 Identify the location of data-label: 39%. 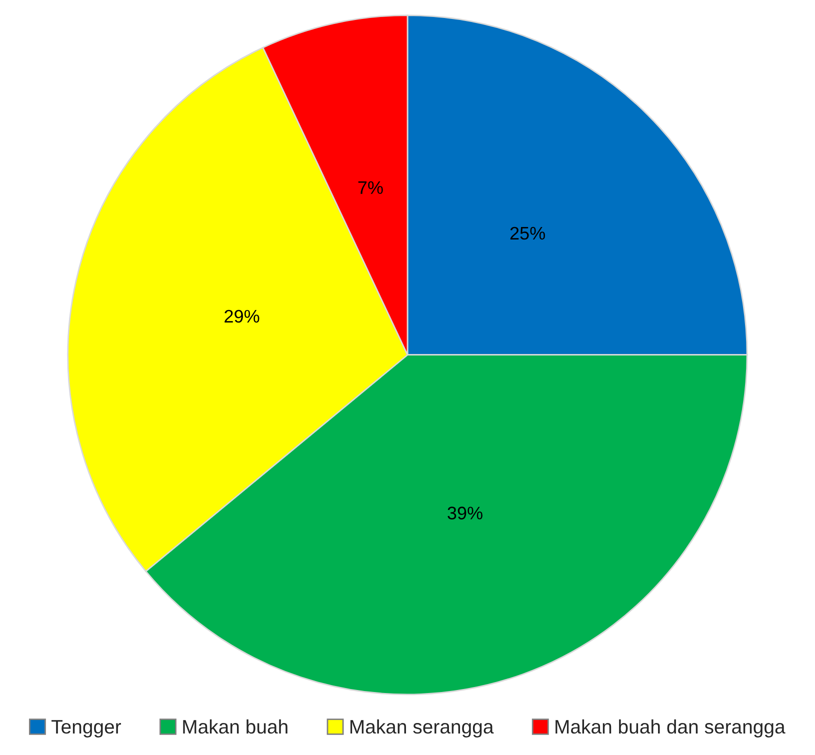
(465, 513).